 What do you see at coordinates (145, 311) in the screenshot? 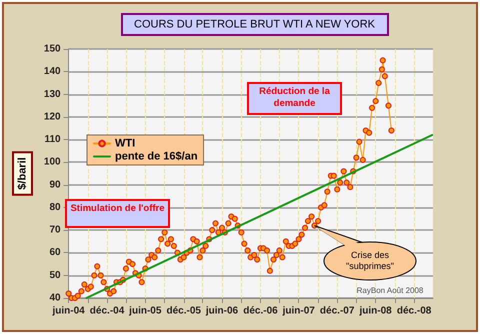
I see `x-tick-label: juin-05` at bounding box center [145, 311].